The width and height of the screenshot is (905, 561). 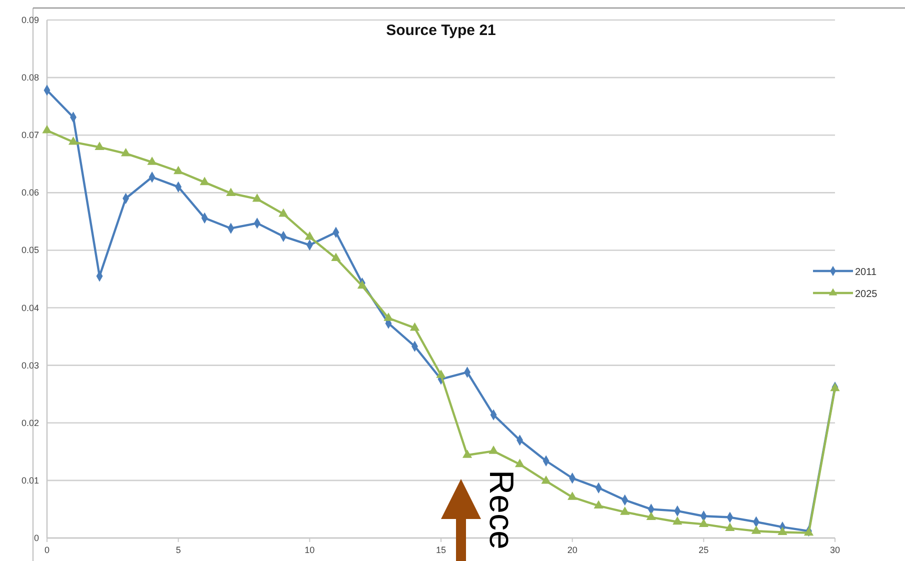 I want to click on legend-label: 2011, so click(x=866, y=272).